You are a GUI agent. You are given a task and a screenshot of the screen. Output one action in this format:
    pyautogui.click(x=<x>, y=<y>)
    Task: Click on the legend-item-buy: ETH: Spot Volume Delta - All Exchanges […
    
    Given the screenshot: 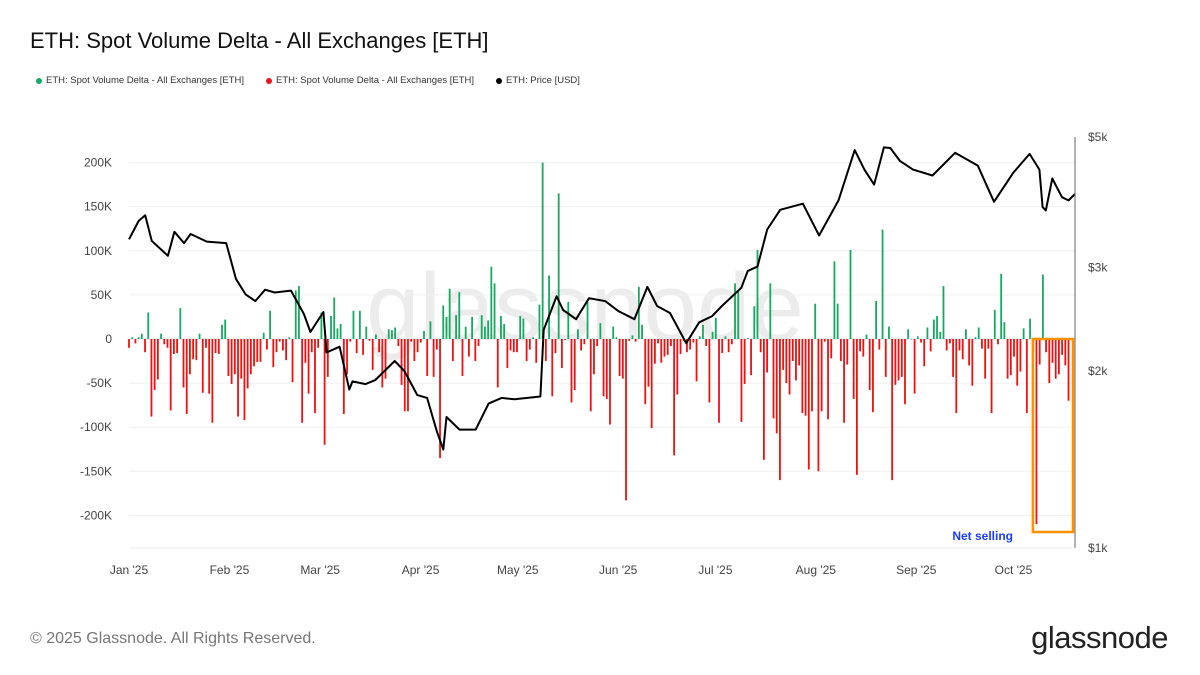 What is the action you would take?
    pyautogui.click(x=140, y=80)
    